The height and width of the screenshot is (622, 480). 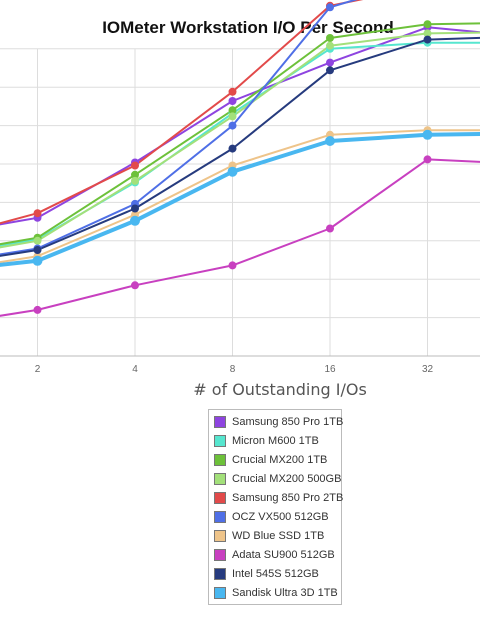 I want to click on legend-label: Crucial MX200 500GB, so click(x=287, y=478).